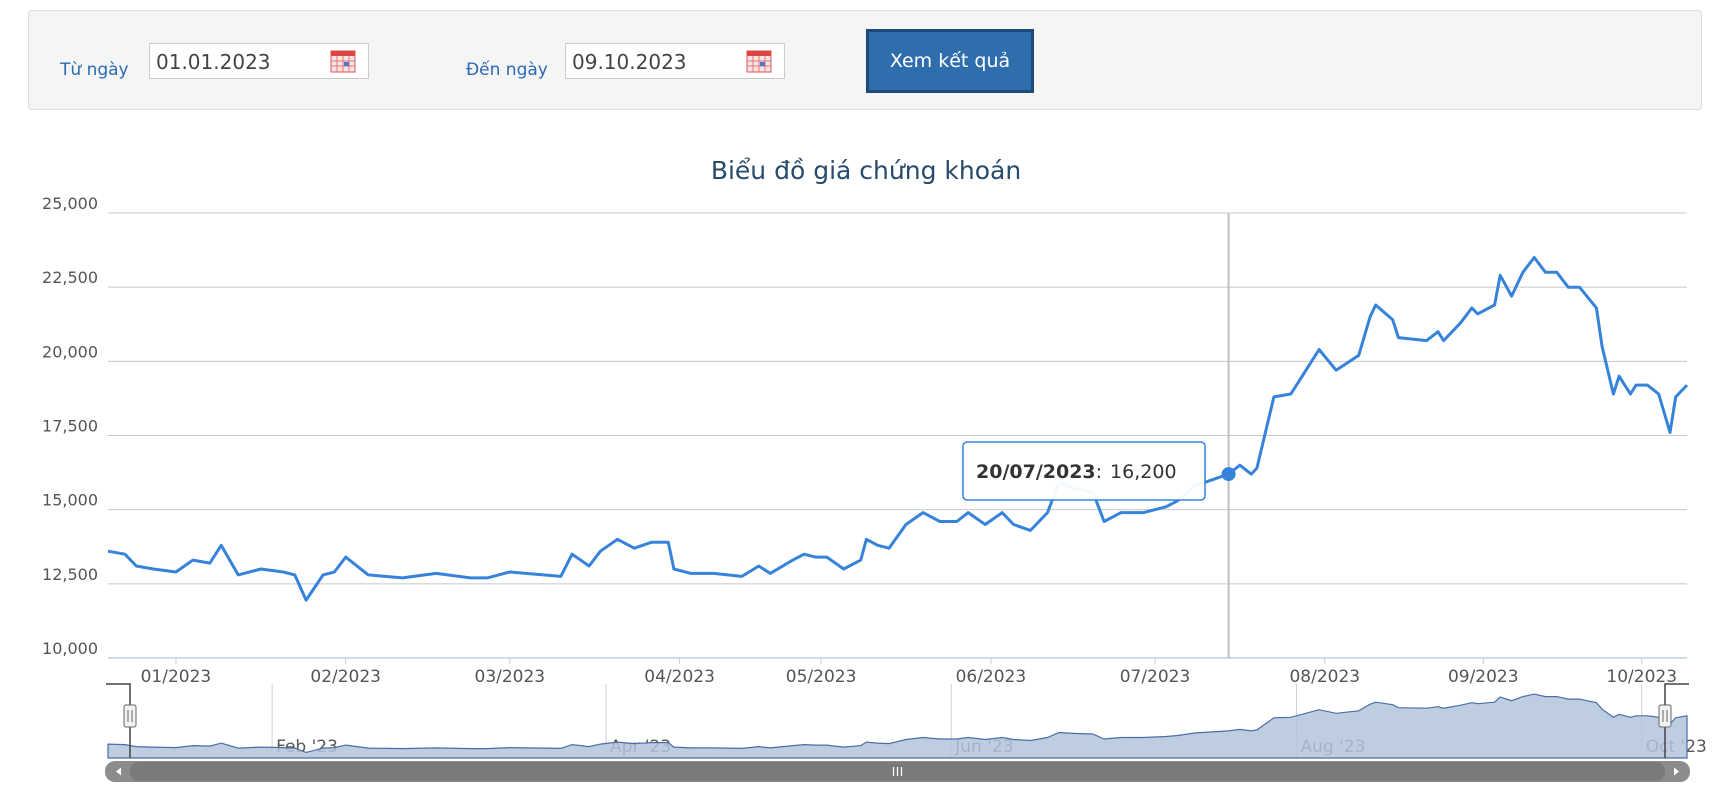  I want to click on x-tick-label: 09/2023, so click(1483, 677).